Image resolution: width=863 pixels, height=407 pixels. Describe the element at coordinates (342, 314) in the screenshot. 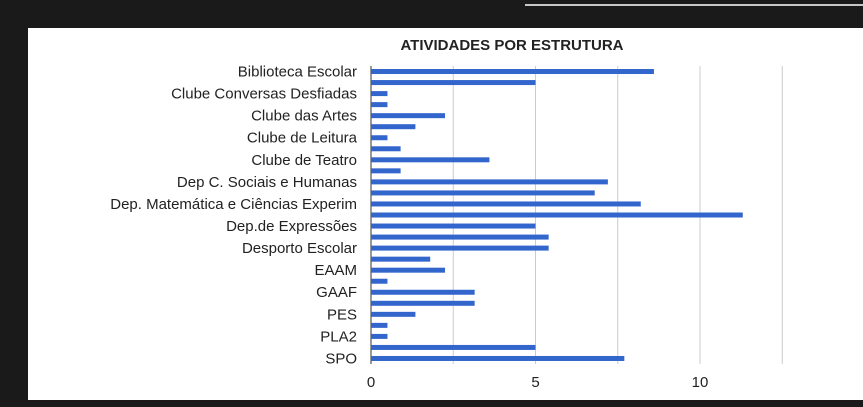

I see `y-tick-label: PES` at that location.